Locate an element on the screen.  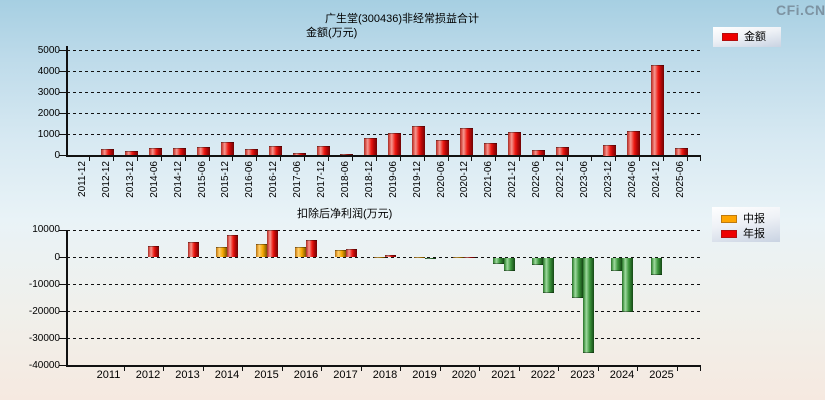
bottom-x-label: 2014 is located at coordinates (227, 375).